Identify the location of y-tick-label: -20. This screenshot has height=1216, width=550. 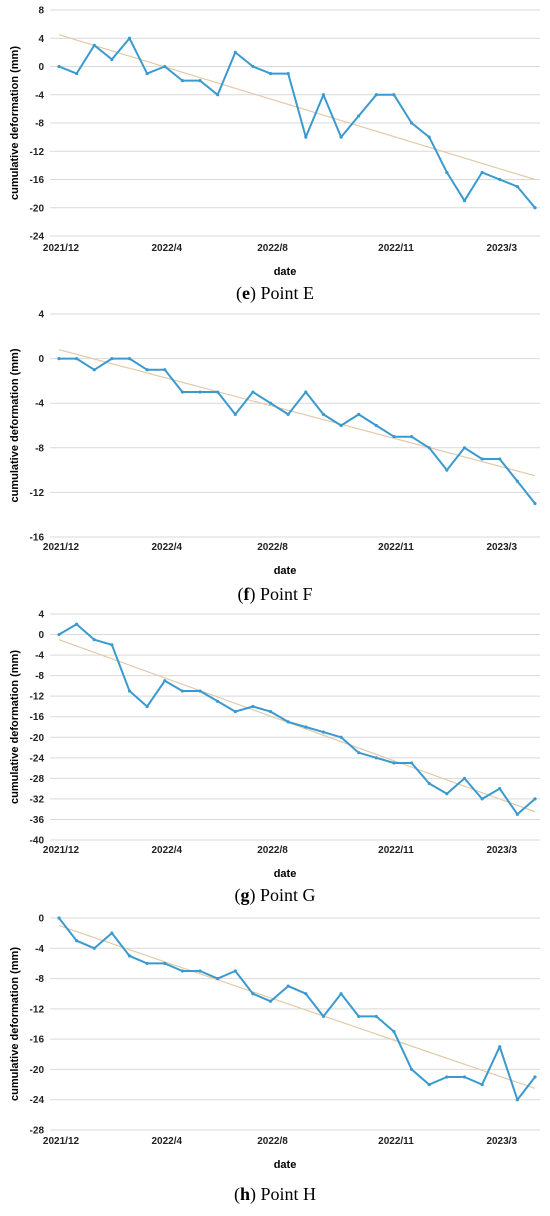
(37, 208).